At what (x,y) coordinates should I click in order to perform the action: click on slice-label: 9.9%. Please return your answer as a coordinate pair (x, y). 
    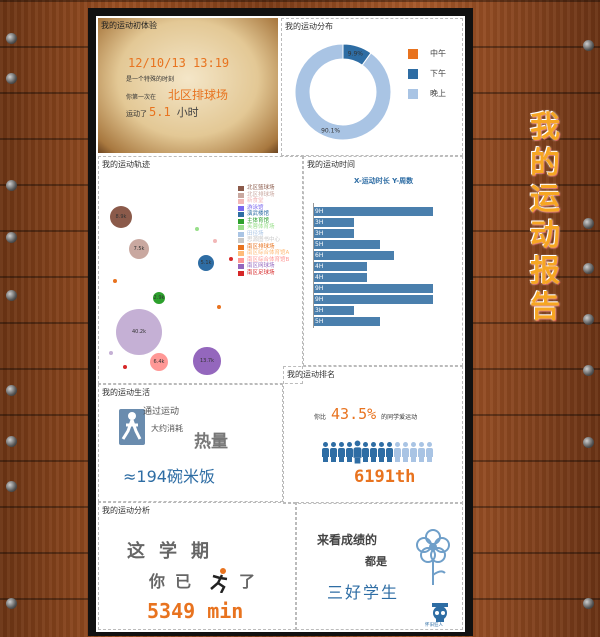
    Looking at the image, I should click on (356, 53).